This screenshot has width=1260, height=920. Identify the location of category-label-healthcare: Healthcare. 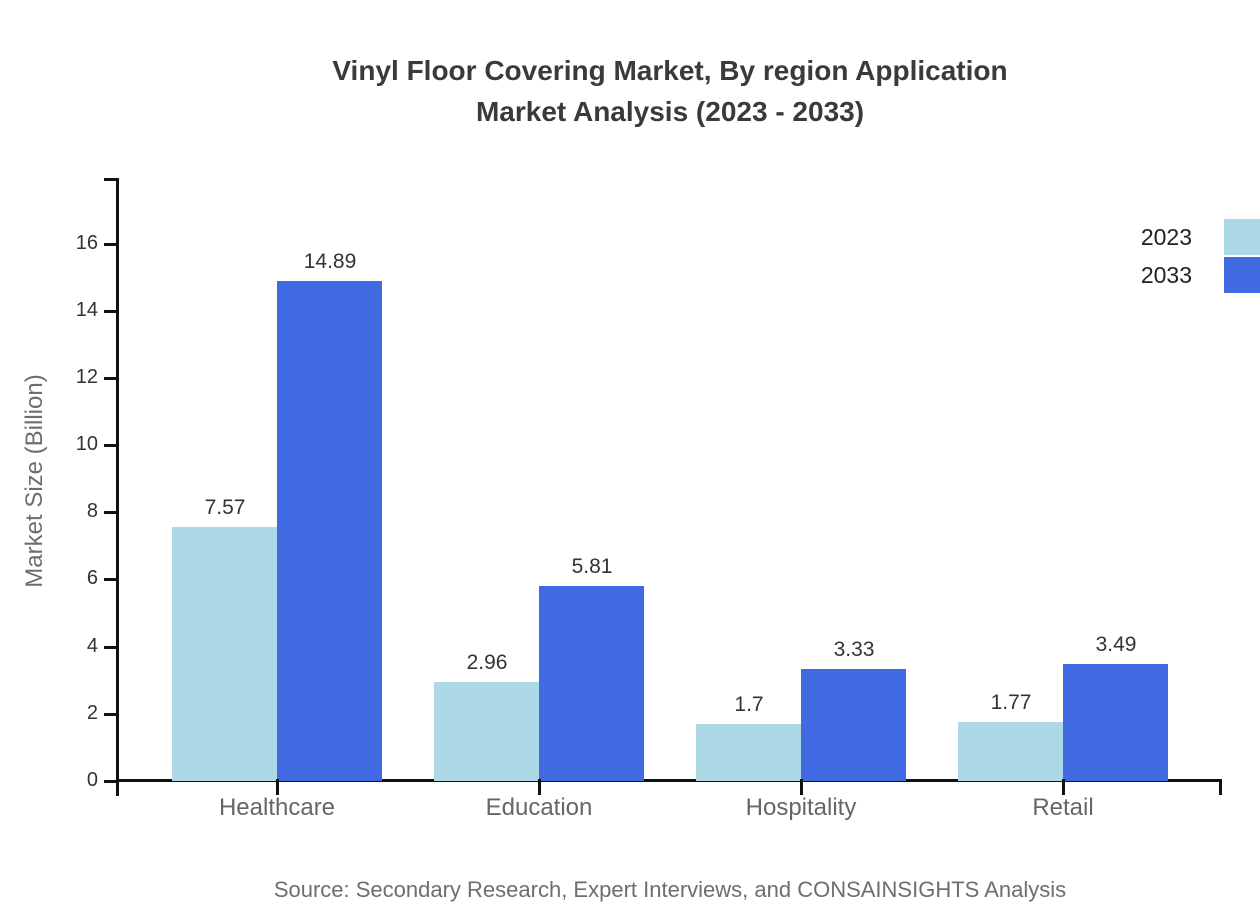
(277, 807).